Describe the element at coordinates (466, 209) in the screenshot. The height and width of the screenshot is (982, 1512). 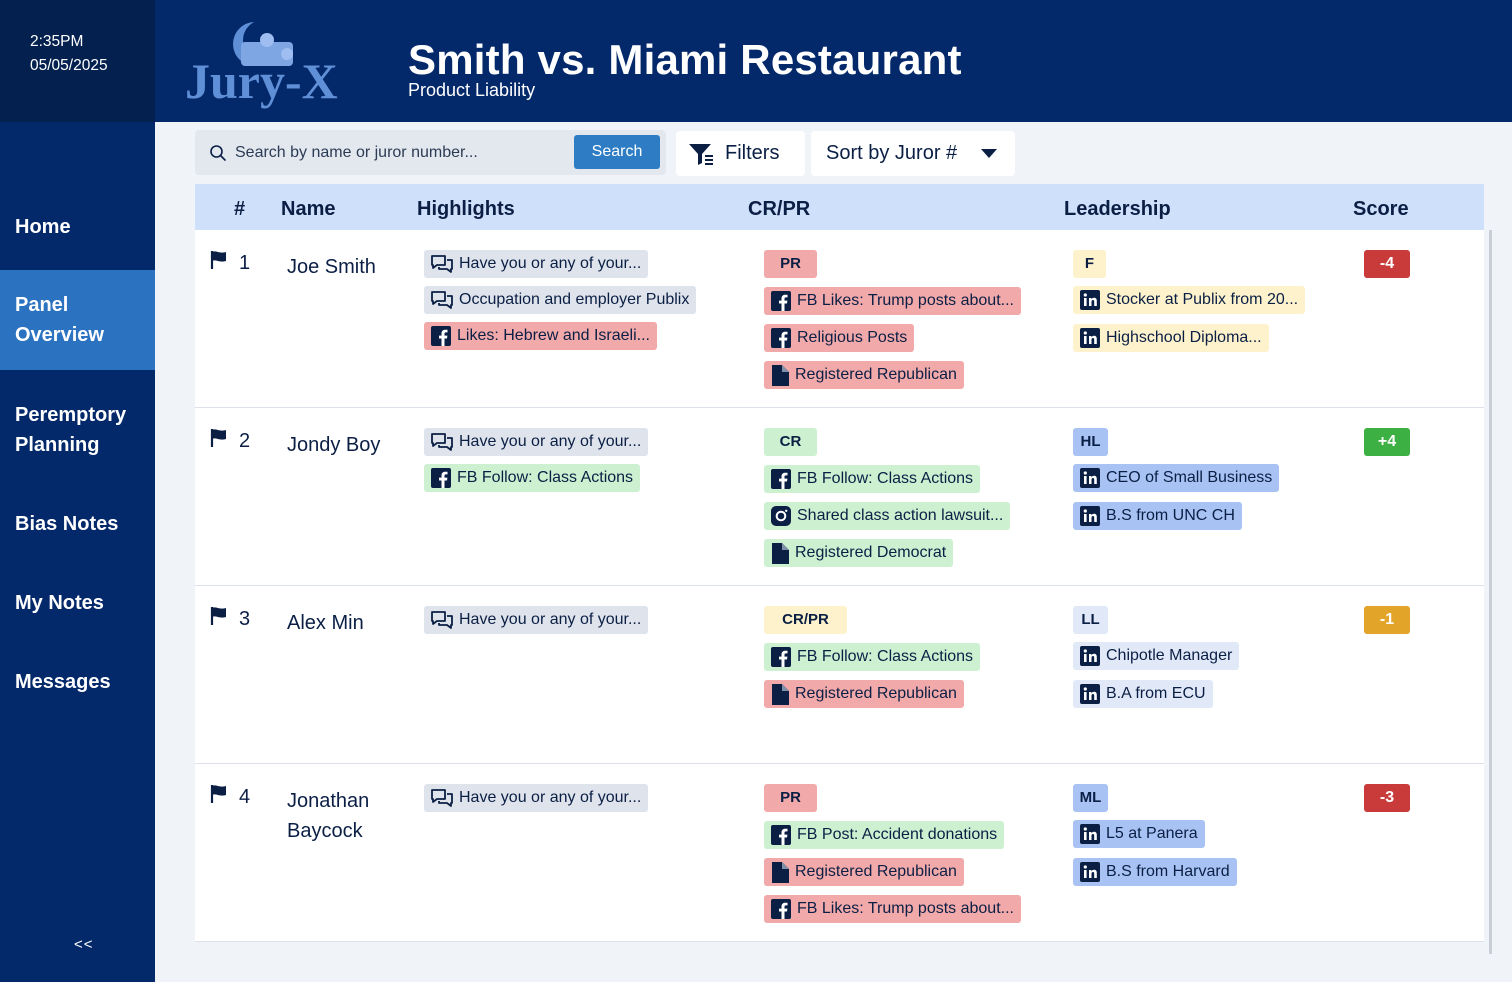
I see `column-header-highlights: Highlights` at that location.